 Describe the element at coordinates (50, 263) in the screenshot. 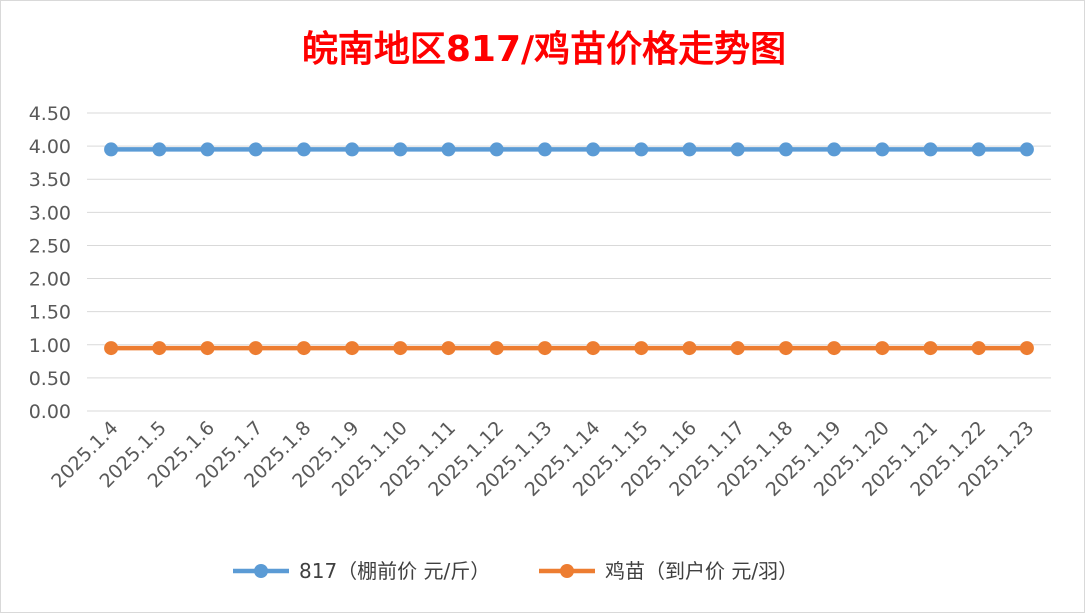

I see `y-axis-ticks: 0.00 0.50 1.00 1.50 2.00 2.50 3.00 3.50 4.00 4.50` at that location.